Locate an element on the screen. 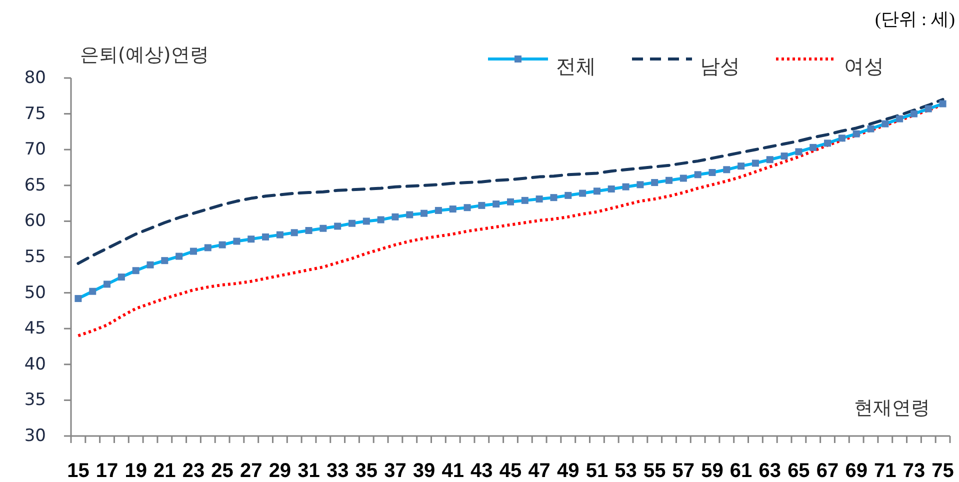  y-tick-label: 50 is located at coordinates (35, 292).